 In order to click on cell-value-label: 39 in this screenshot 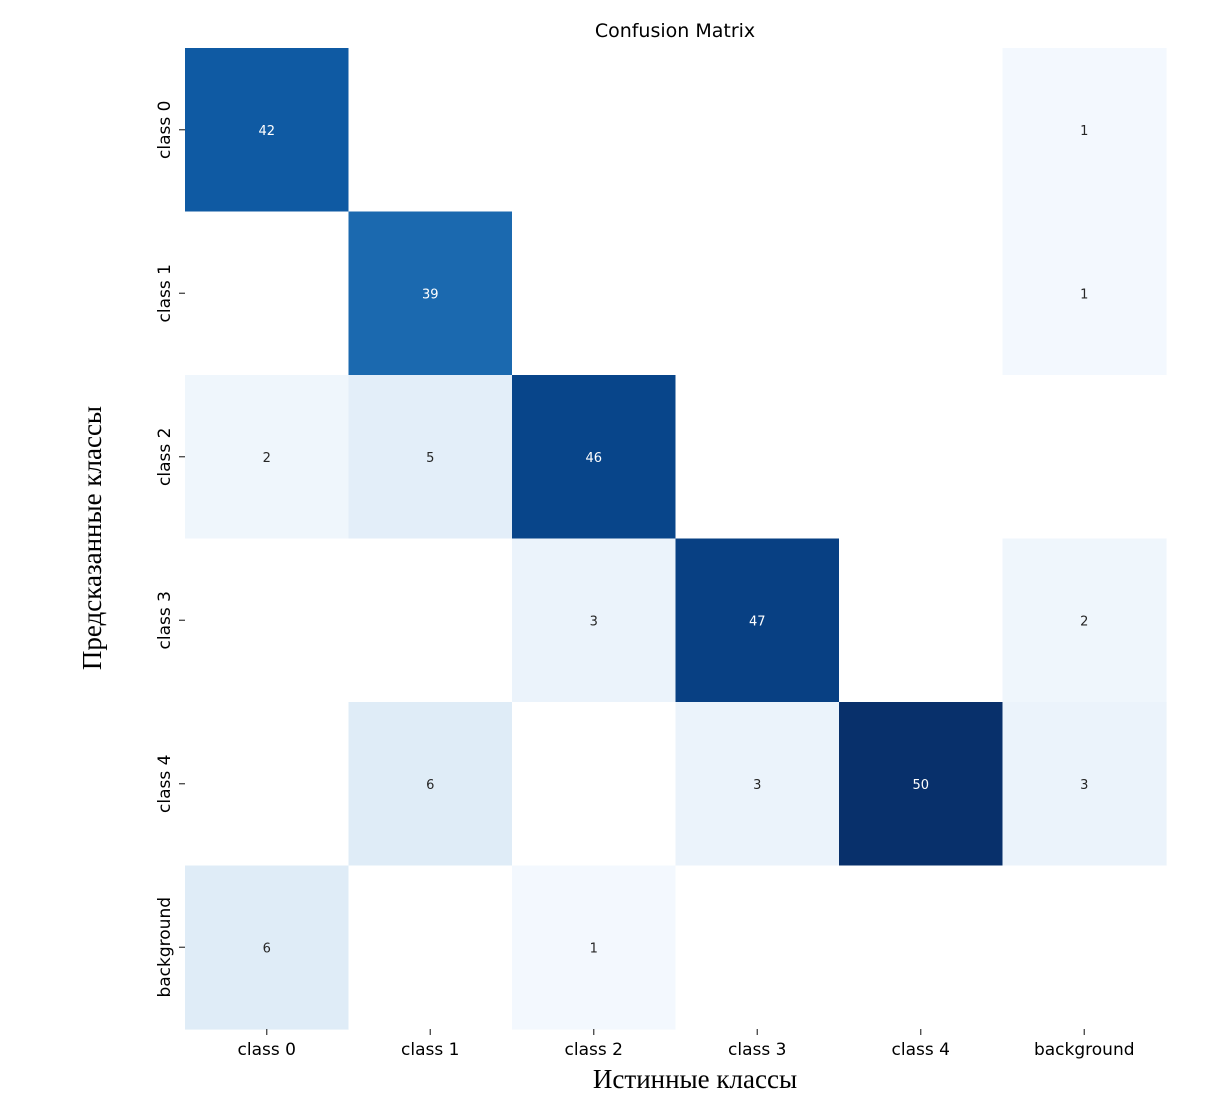, I will do `click(430, 294)`.